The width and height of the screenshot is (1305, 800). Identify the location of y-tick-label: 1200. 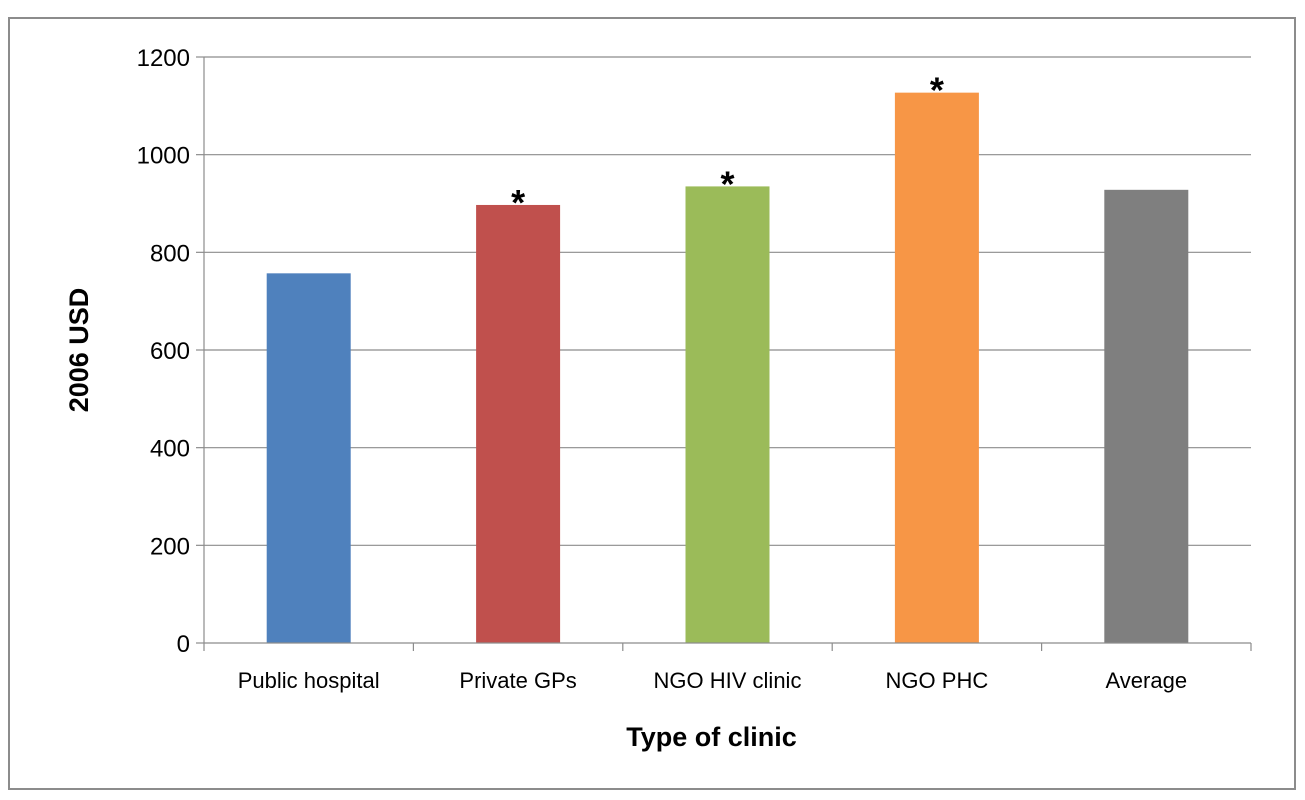
(163, 58).